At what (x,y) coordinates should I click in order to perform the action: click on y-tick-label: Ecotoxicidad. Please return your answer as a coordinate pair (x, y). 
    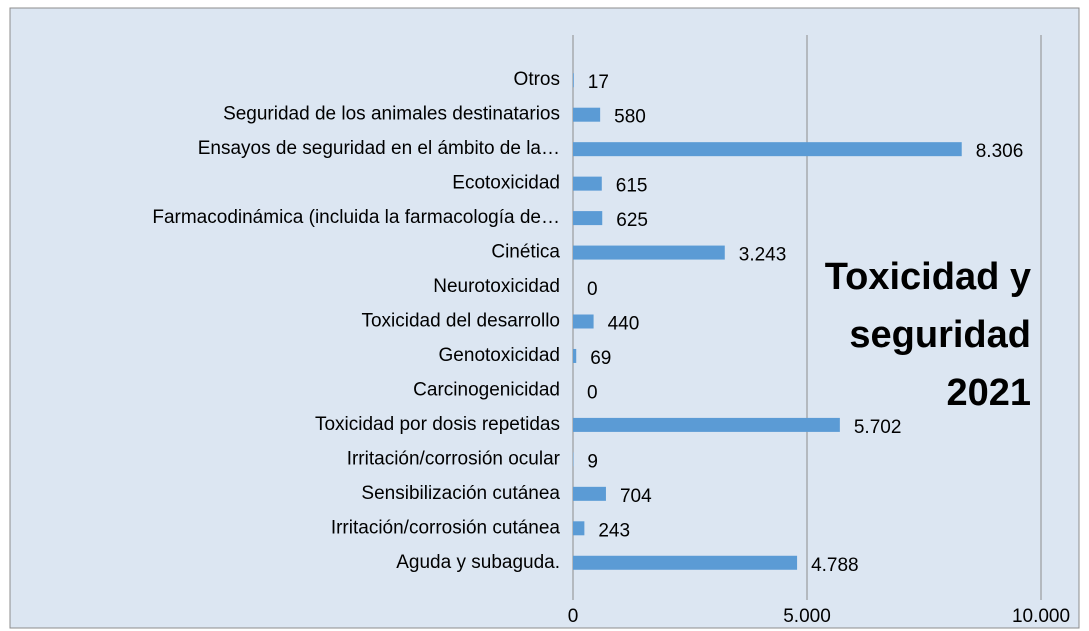
    Looking at the image, I should click on (506, 183).